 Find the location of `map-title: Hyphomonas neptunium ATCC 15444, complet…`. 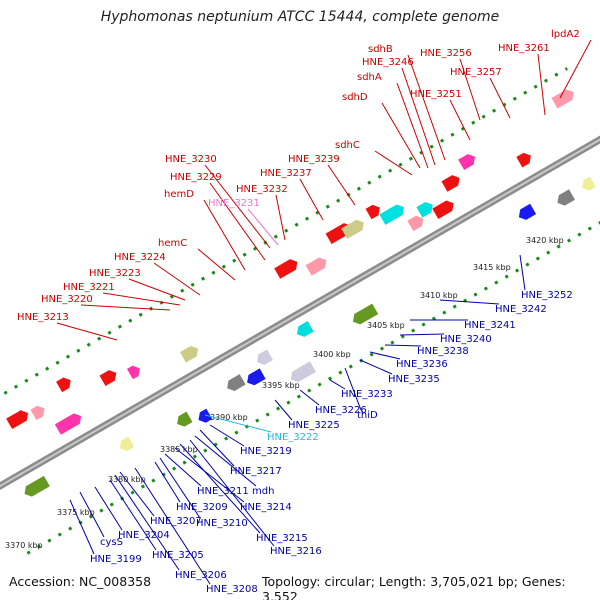

map-title: Hyphomonas neptunium ATCC 15444, complet… is located at coordinates (300, 17).